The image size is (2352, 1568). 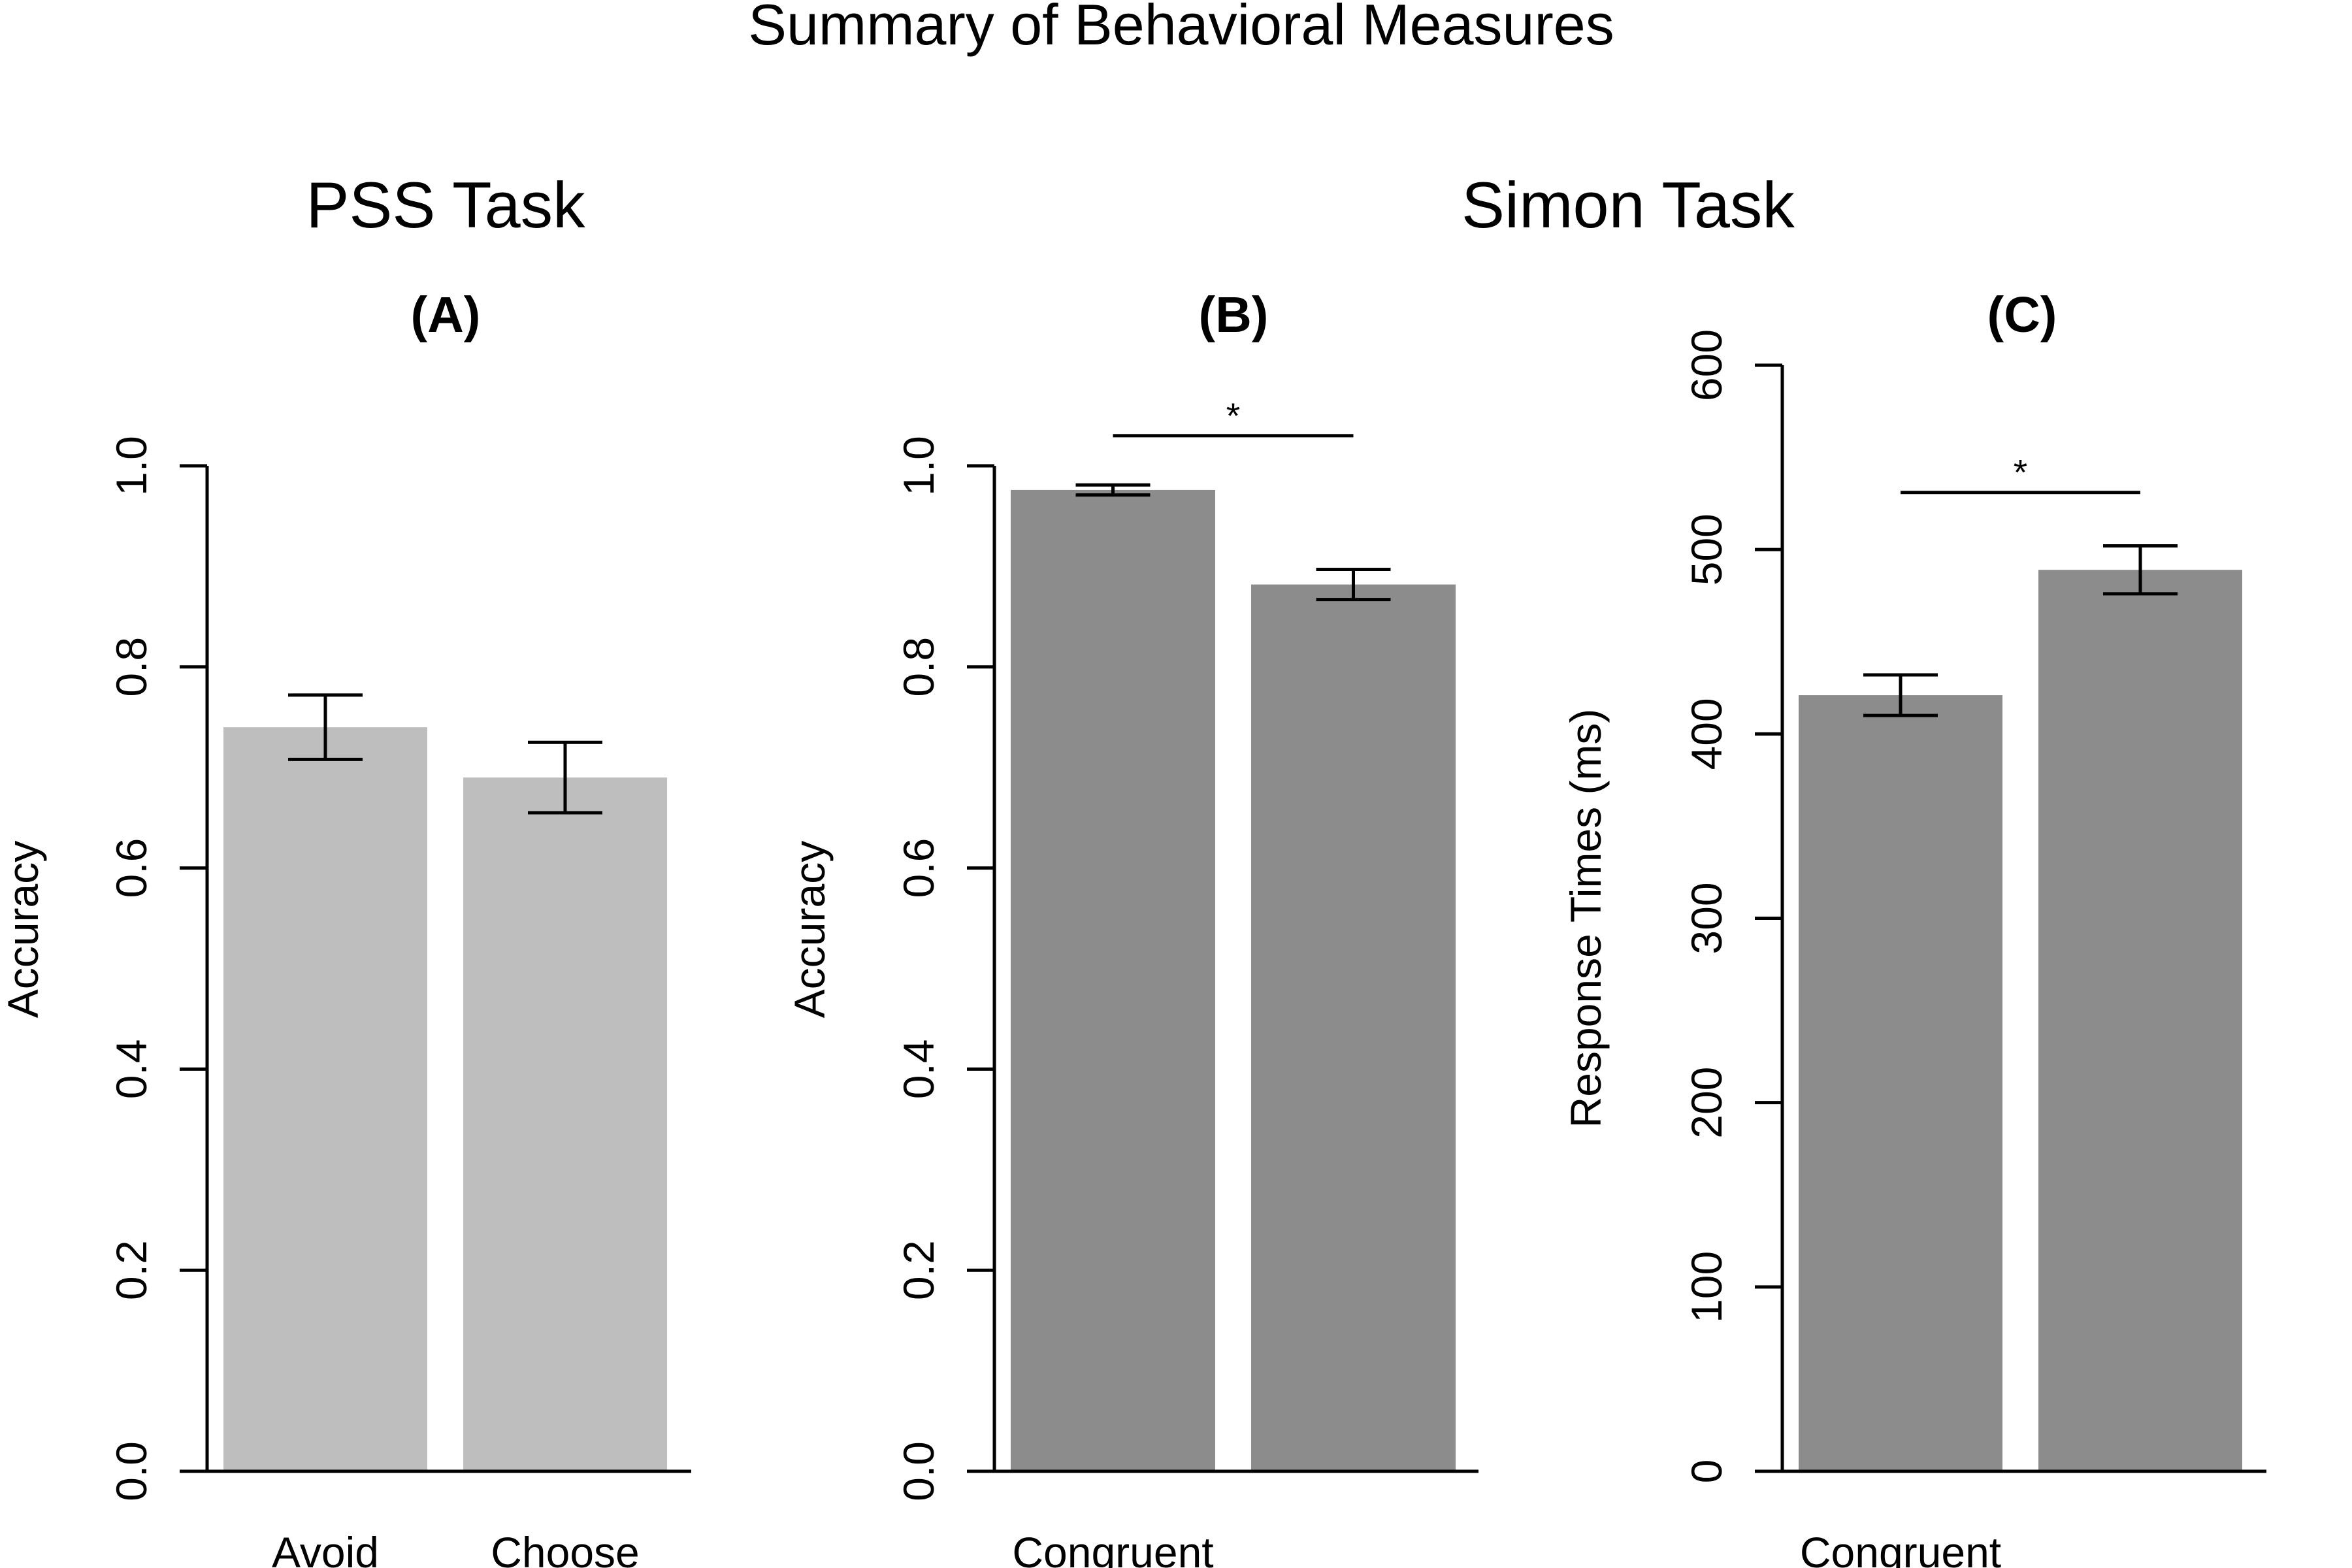 What do you see at coordinates (1706, 1472) in the screenshot?
I see `y-tick-label: 0` at bounding box center [1706, 1472].